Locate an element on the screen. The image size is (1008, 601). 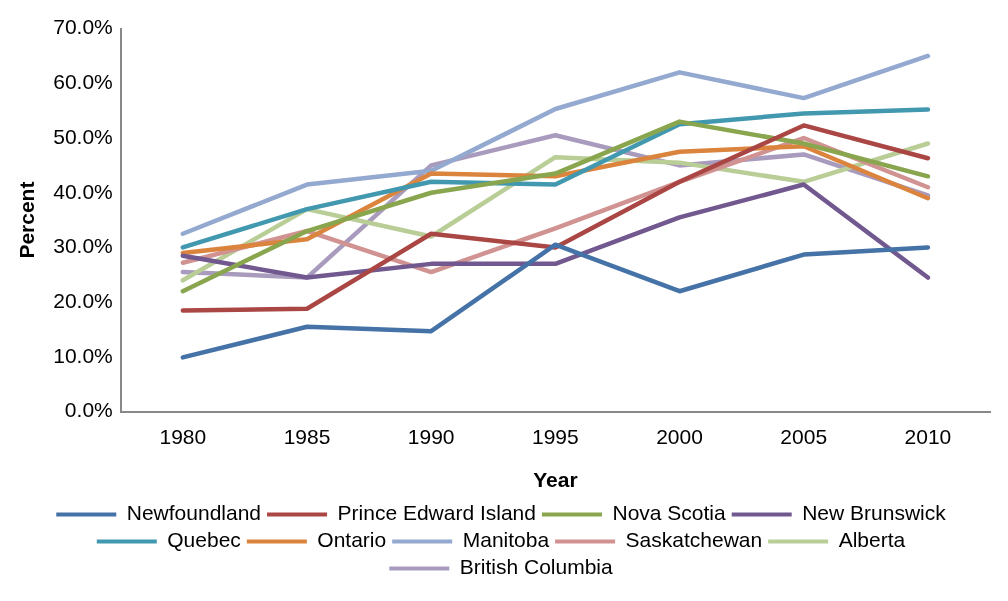
legend-label: Alberta is located at coordinates (872, 540).